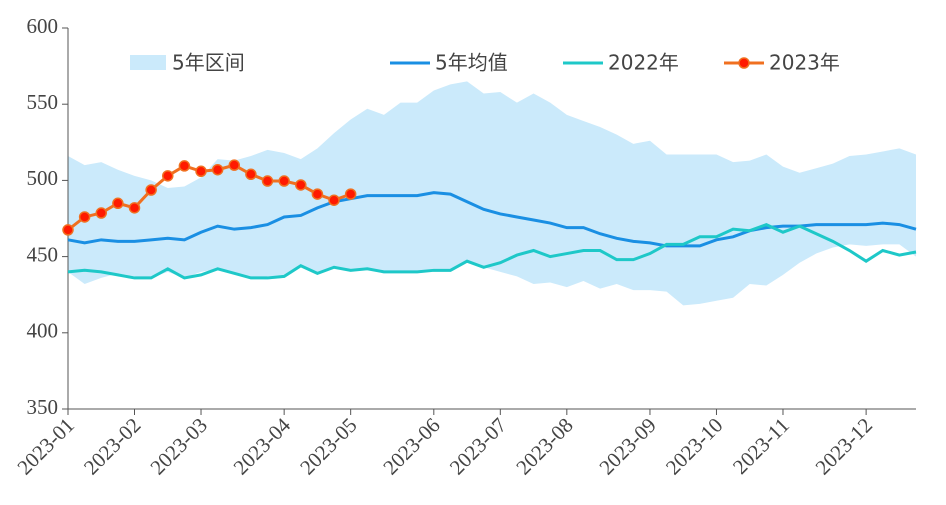  I want to click on x-tick-label: 2023-01, so click(45, 446).